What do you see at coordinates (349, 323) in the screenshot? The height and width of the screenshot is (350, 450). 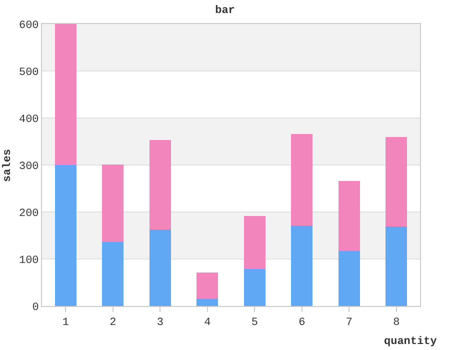 I see `x-tick-label: 7` at bounding box center [349, 323].